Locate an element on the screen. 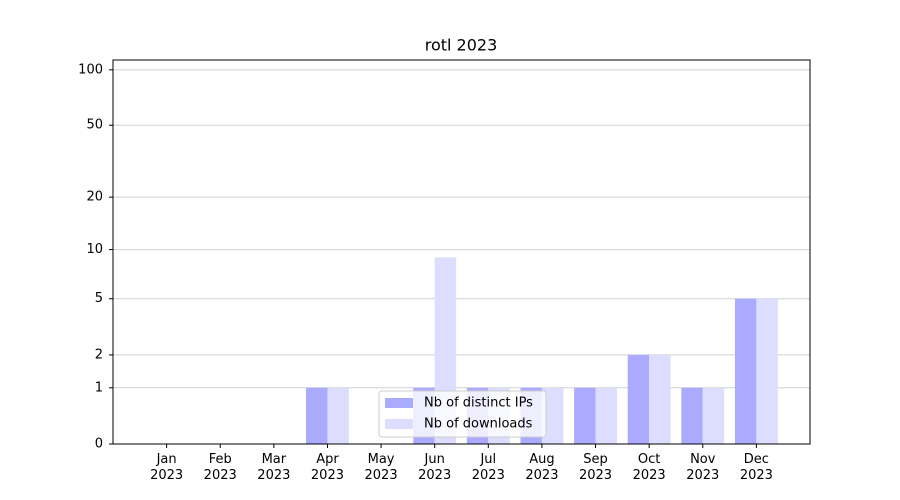  x-tick-label: Feb 2023 is located at coordinates (220, 467).